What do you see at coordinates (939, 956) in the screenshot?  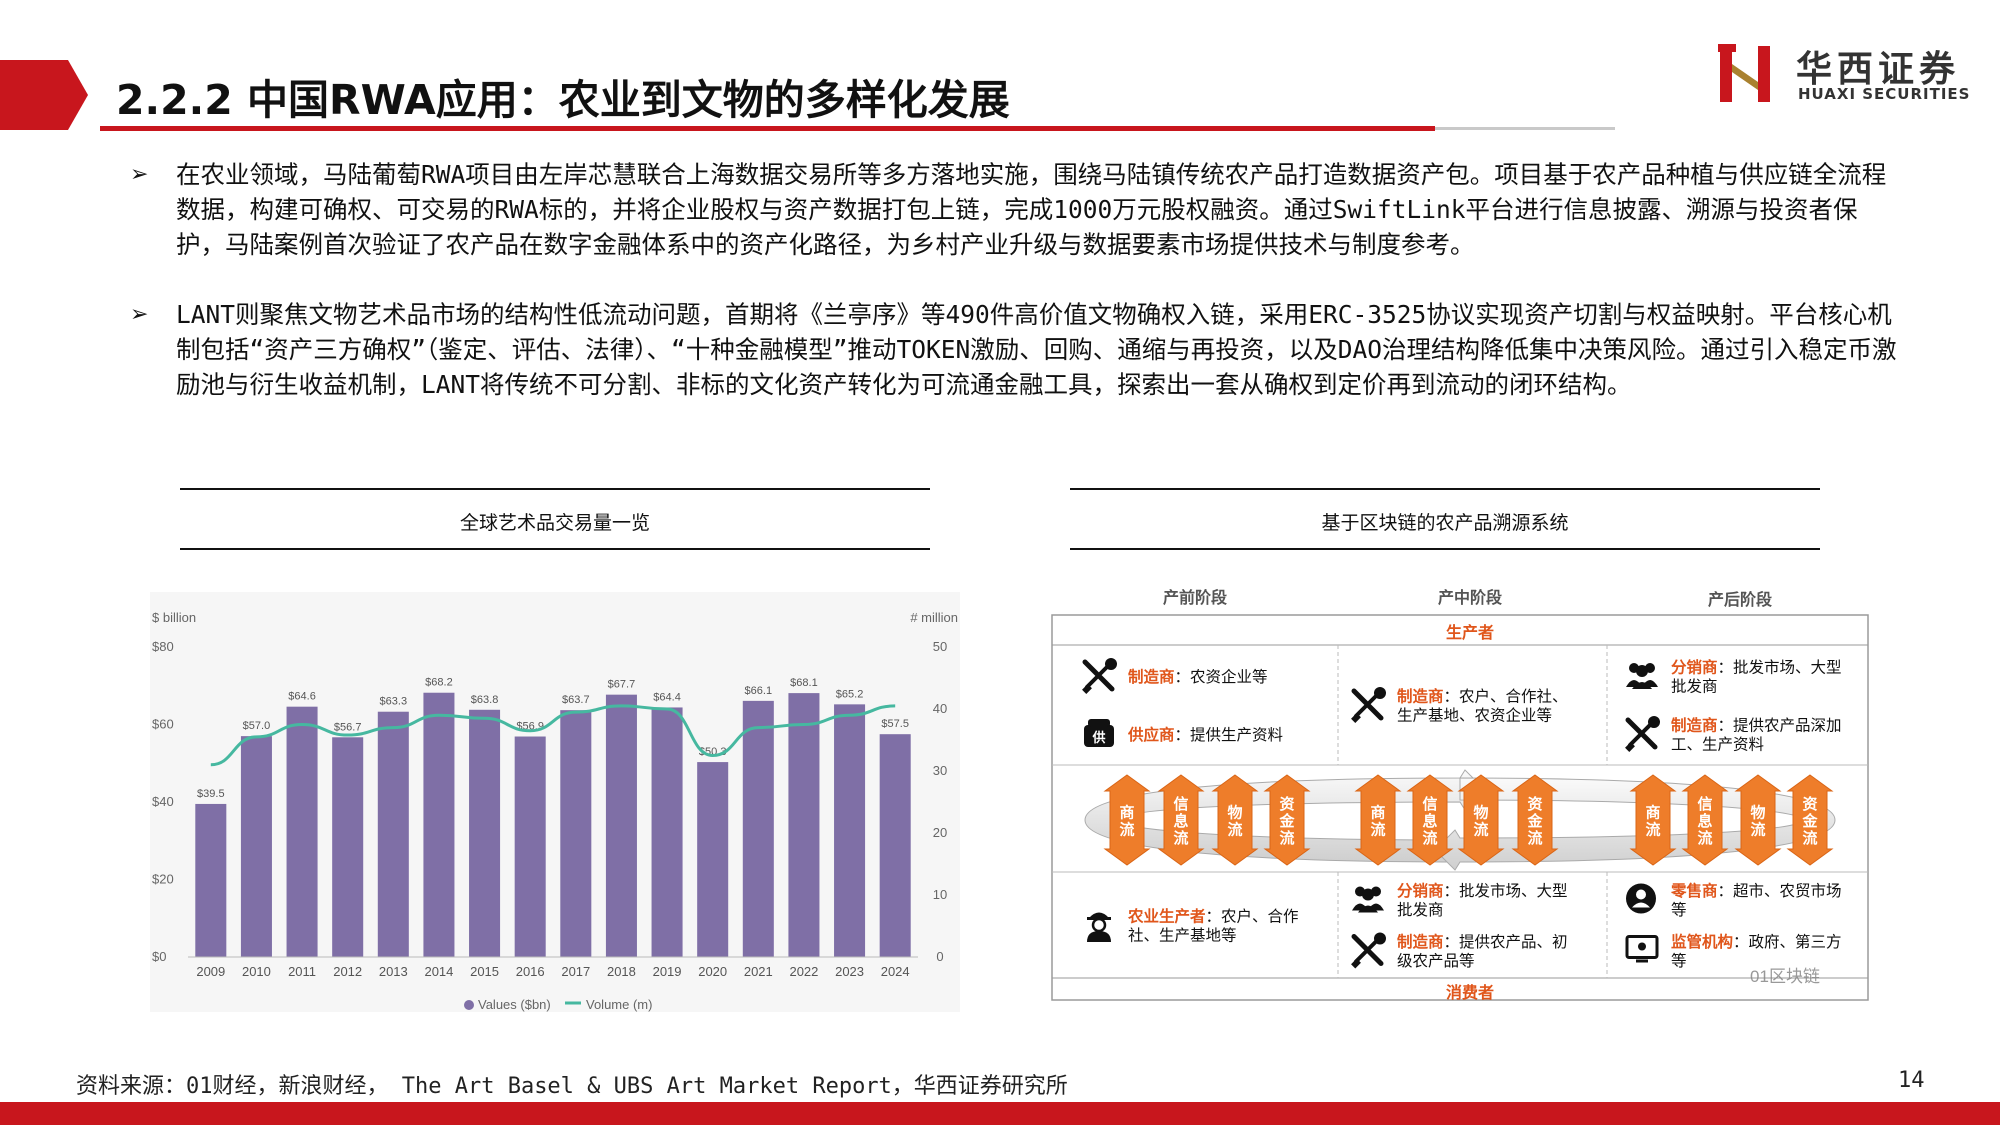 I see `y-right-tick-label: 0` at bounding box center [939, 956].